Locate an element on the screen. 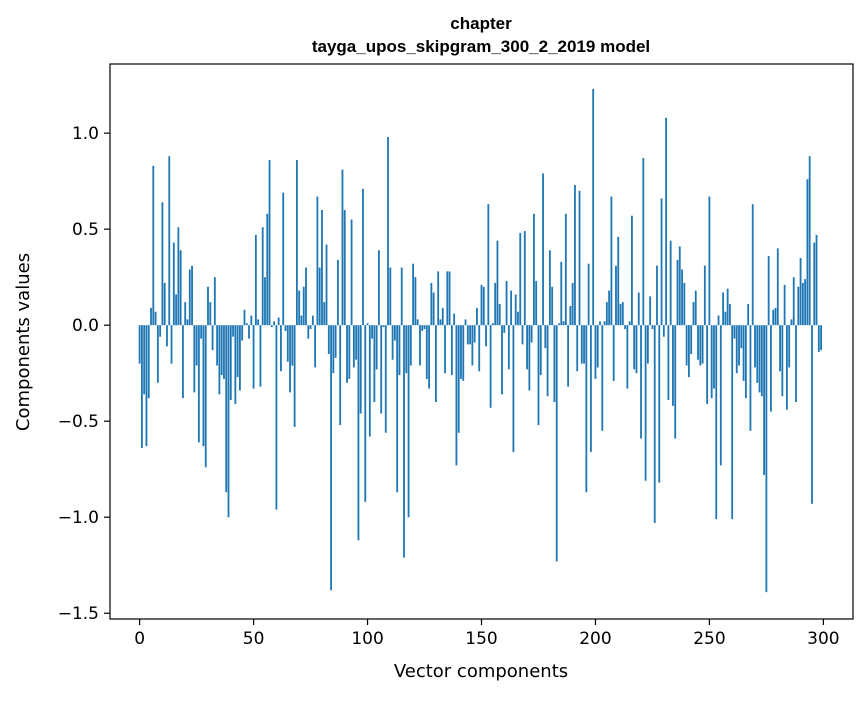 The height and width of the screenshot is (701, 867). x-tick-label: 50 is located at coordinates (254, 639).